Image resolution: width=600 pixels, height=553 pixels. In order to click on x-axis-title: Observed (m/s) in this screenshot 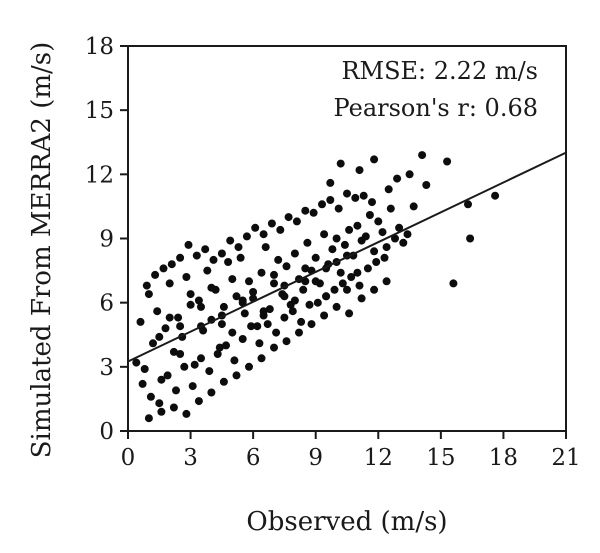, I will do `click(346, 522)`.